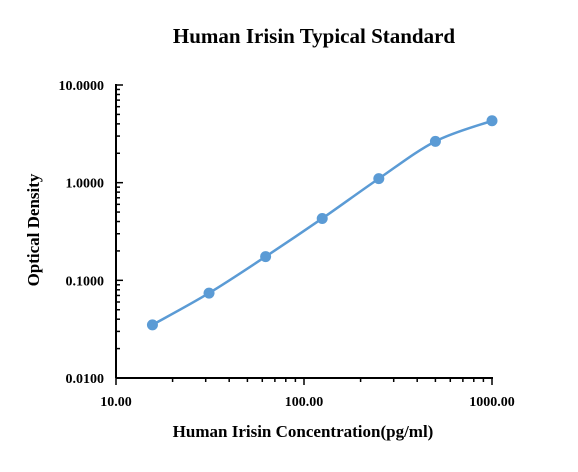 This screenshot has width=578, height=472. Describe the element at coordinates (116, 402) in the screenshot. I see `x-tick-label: 10.00` at that location.